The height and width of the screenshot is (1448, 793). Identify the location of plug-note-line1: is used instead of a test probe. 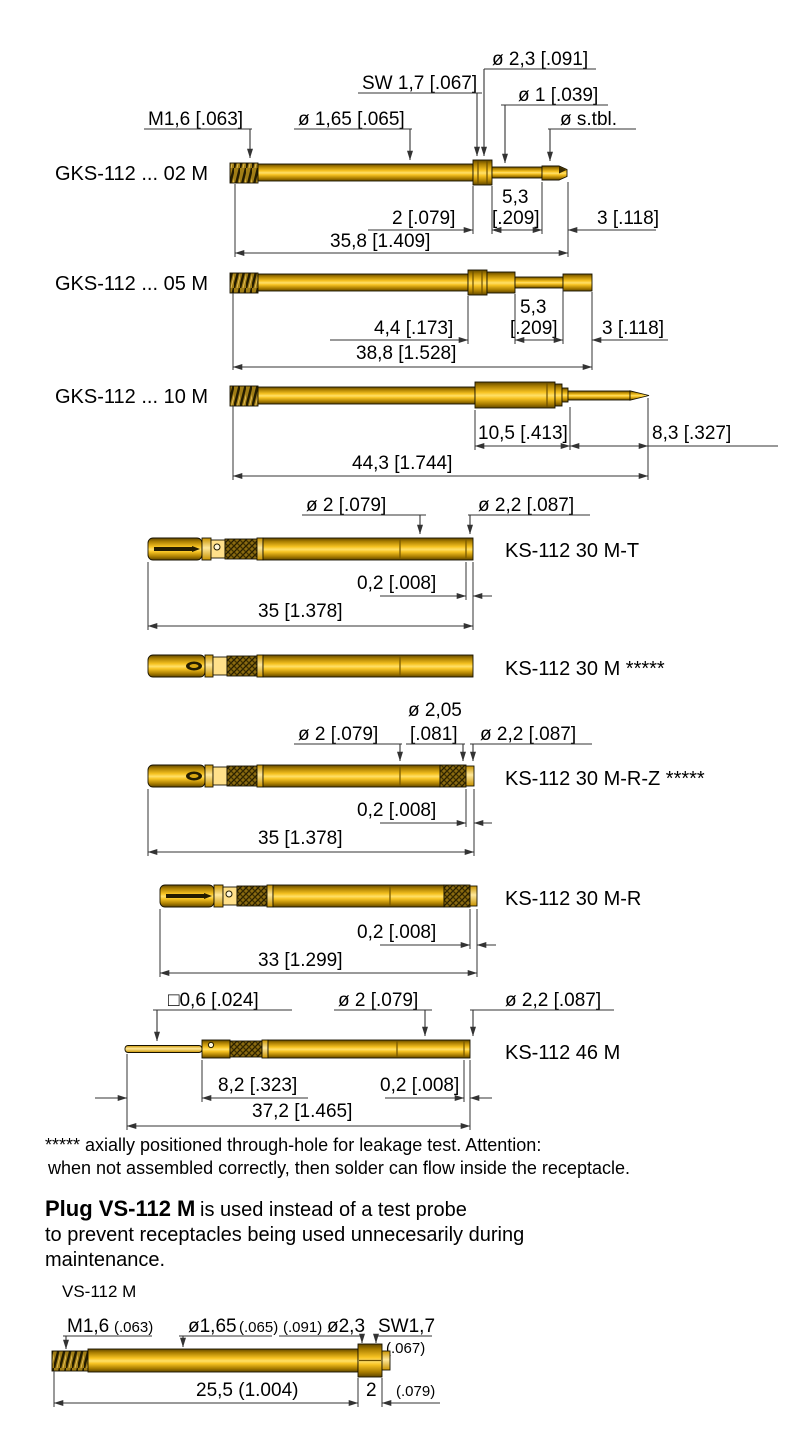
(333, 1210).